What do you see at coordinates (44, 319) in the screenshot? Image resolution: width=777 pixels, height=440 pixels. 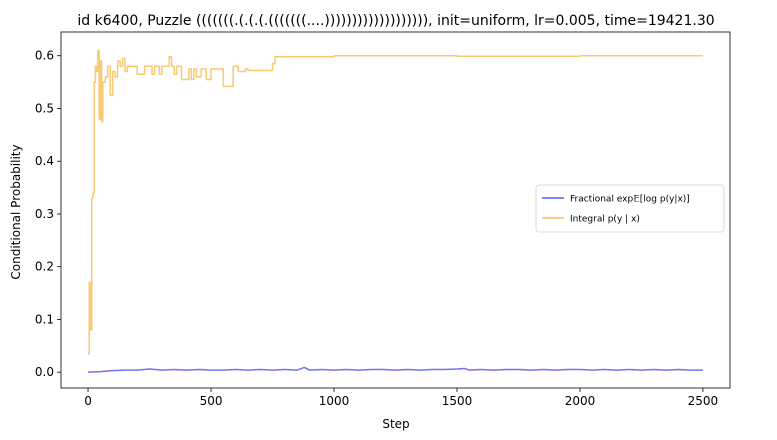 I see `y-tick-label: 0.1` at bounding box center [44, 319].